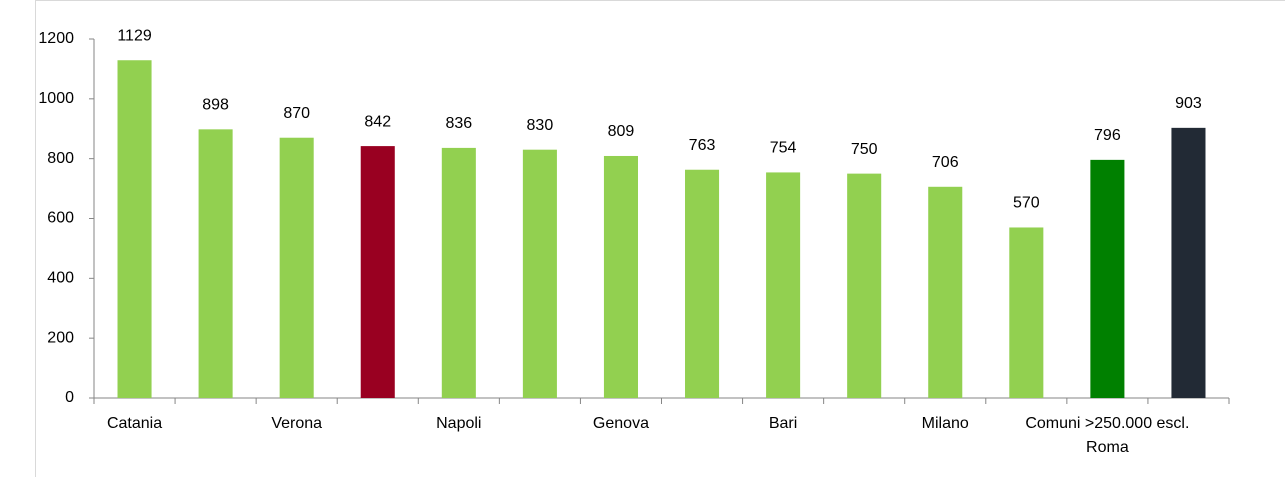 The image size is (1285, 477). Describe the element at coordinates (620, 423) in the screenshot. I see `x-tick-label: Genova` at that location.